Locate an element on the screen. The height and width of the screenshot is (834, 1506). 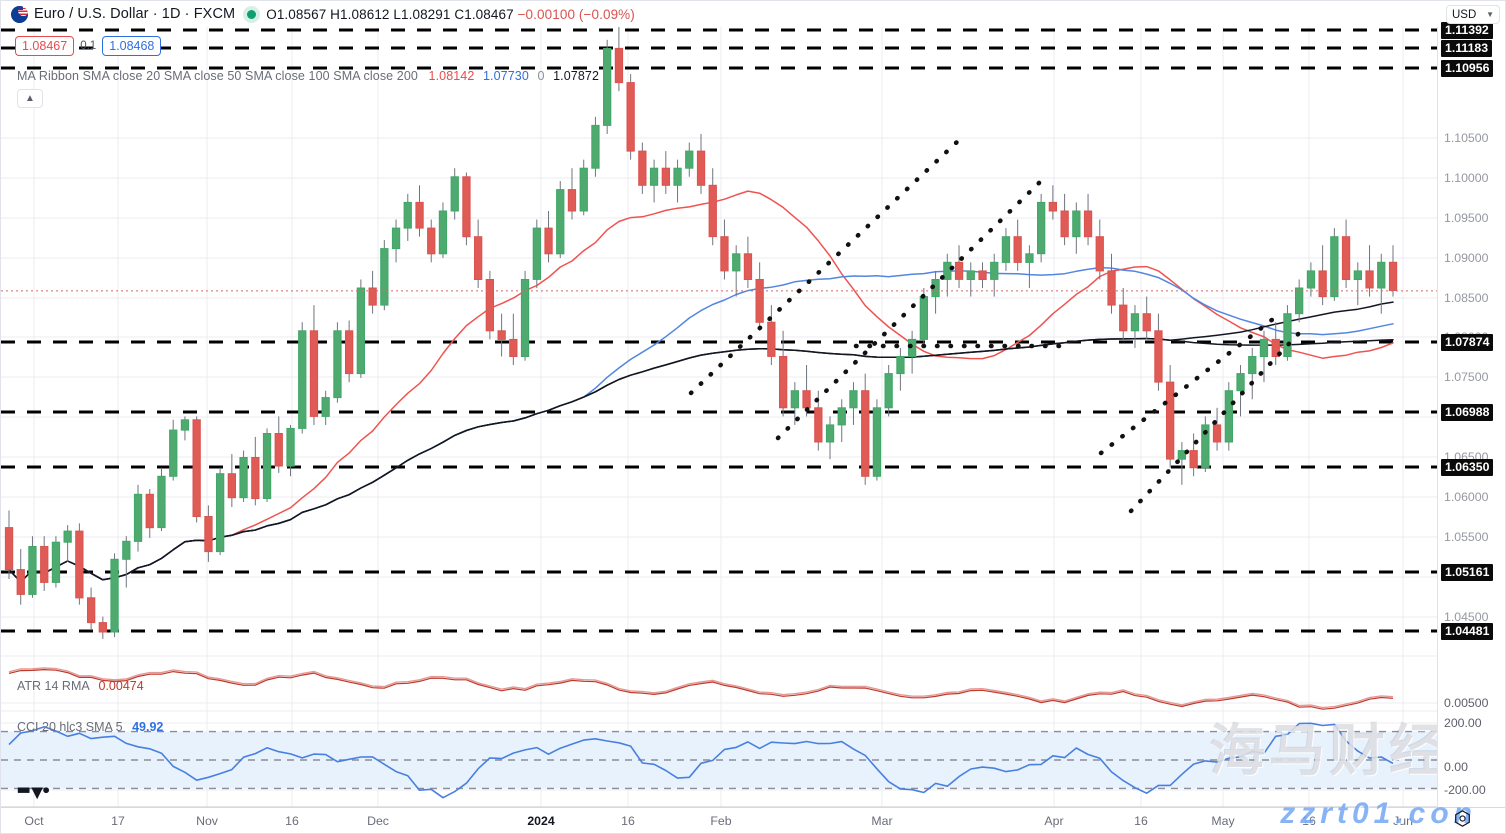
price-axis-label: 1.10000 is located at coordinates (1466, 178).